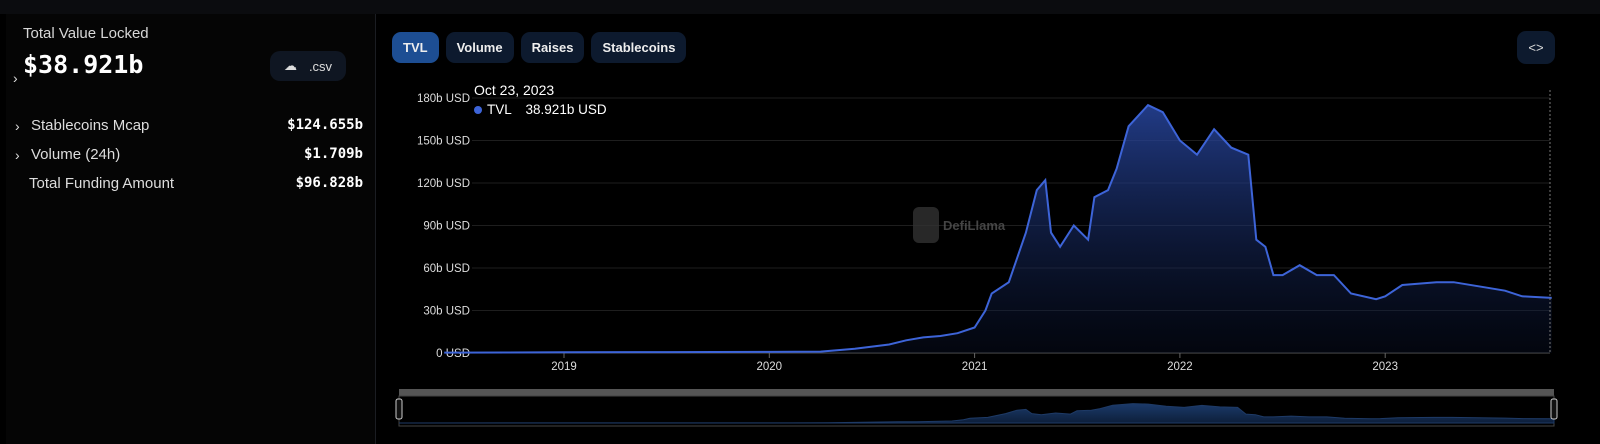 This screenshot has width=1600, height=444. Describe the element at coordinates (443, 184) in the screenshot. I see `y-tick-label: 120b USD` at that location.